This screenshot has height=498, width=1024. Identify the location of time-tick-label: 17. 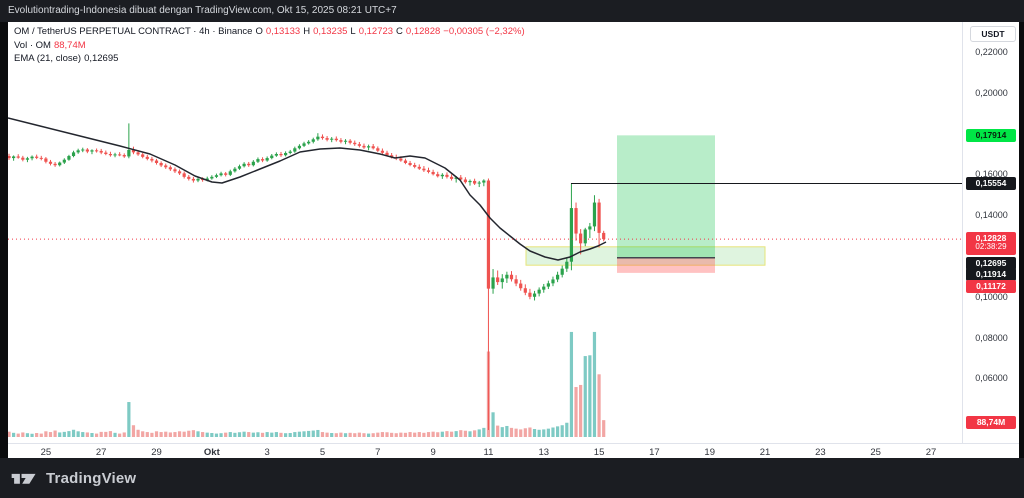
(654, 452).